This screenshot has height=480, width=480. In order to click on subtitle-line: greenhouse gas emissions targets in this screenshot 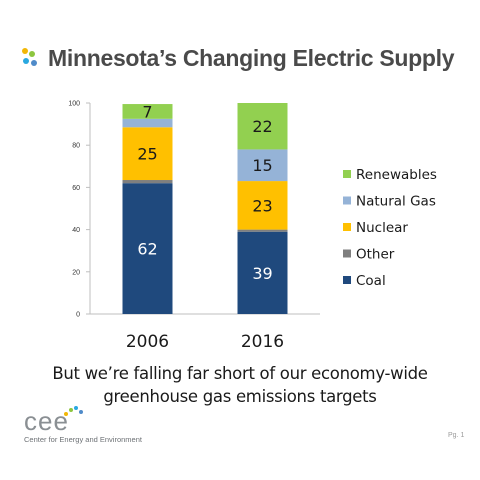, I will do `click(240, 396)`.